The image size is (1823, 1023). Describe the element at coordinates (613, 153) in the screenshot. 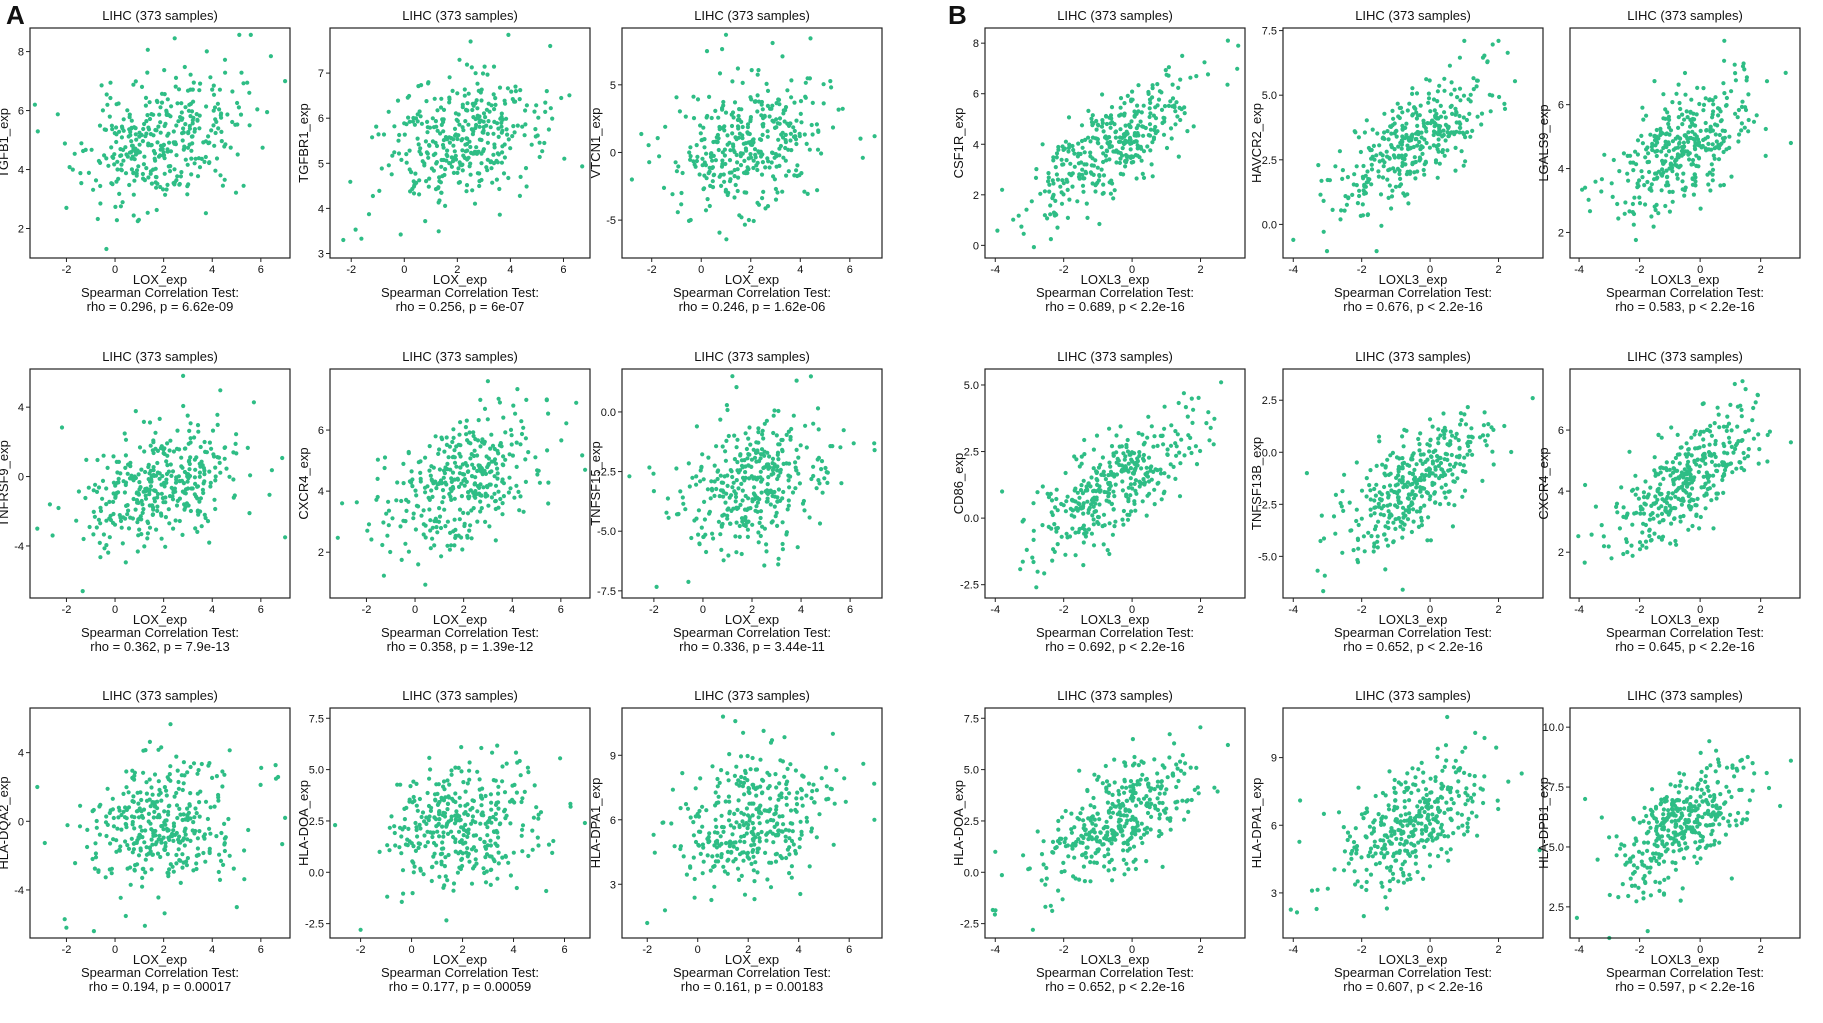

I see `y-tick-label: 0` at that location.